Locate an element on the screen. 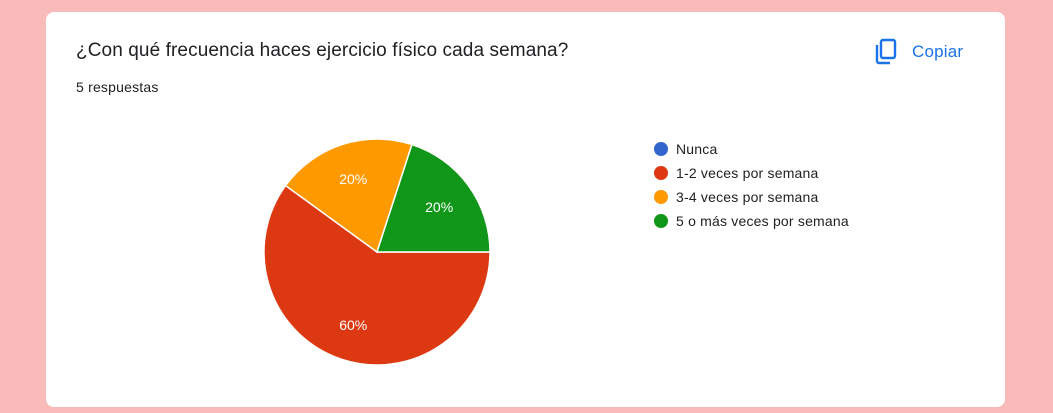 The image size is (1053, 413). legend-label: 5 o más veces por semana is located at coordinates (762, 221).